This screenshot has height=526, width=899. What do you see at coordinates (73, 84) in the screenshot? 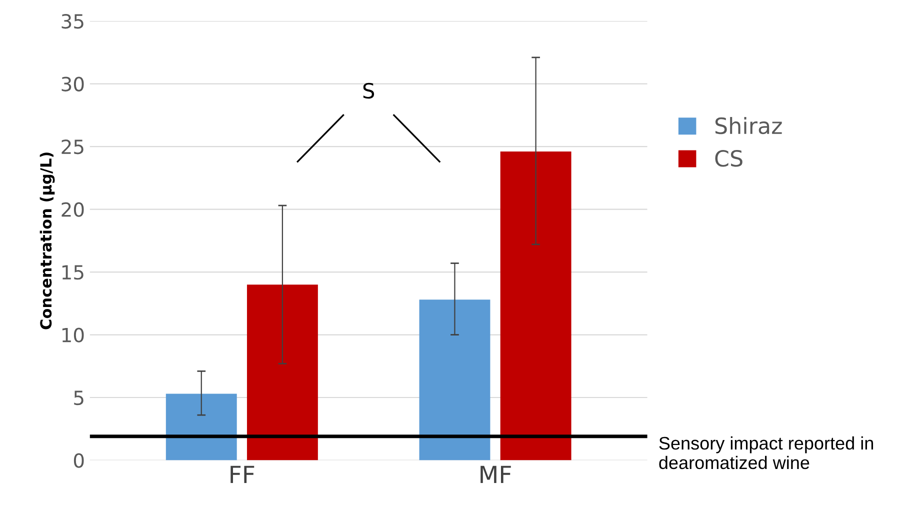
I see `y-tick-label: 30` at bounding box center [73, 84].